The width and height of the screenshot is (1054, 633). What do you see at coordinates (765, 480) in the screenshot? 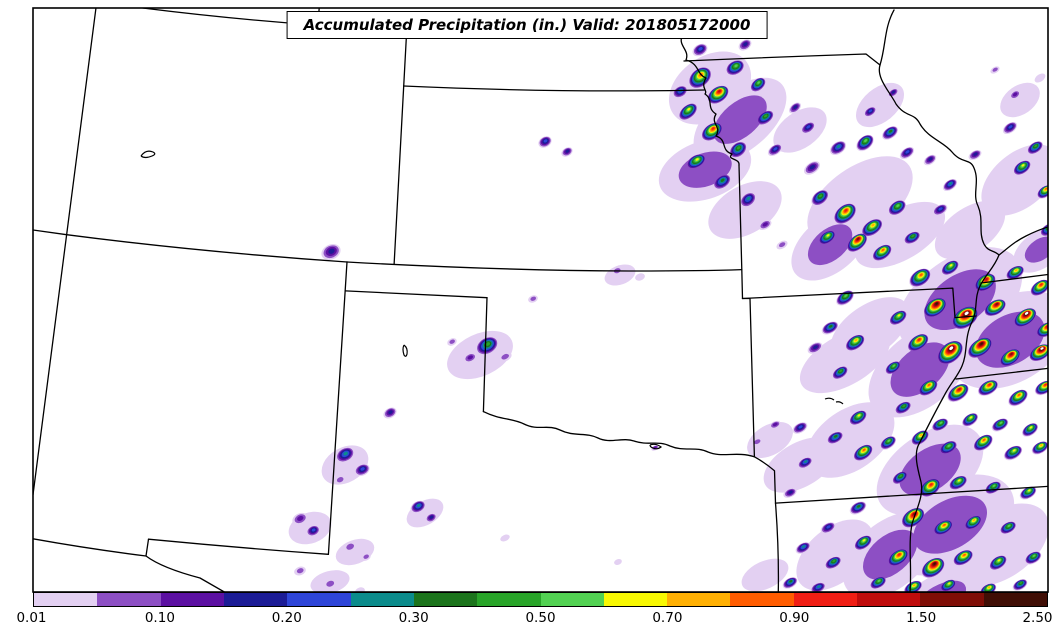
I see `red-river-AR` at bounding box center [765, 480].